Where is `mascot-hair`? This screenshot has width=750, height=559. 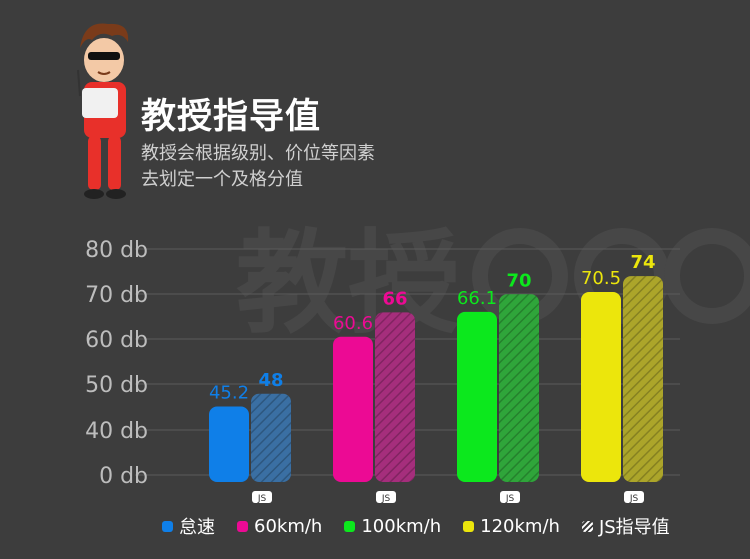
mascot-hair is located at coordinates (104, 35).